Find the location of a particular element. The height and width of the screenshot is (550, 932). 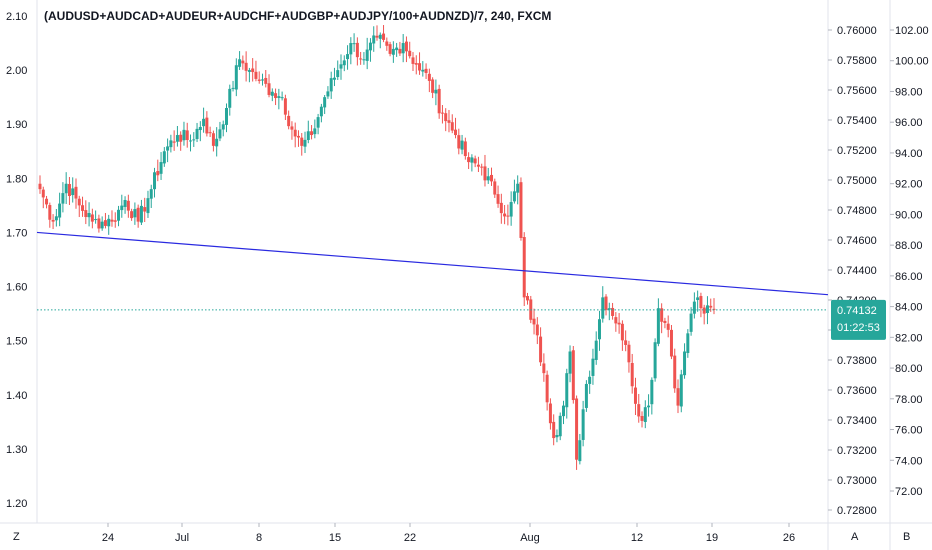

time-tick-label: 24 is located at coordinates (108, 538).